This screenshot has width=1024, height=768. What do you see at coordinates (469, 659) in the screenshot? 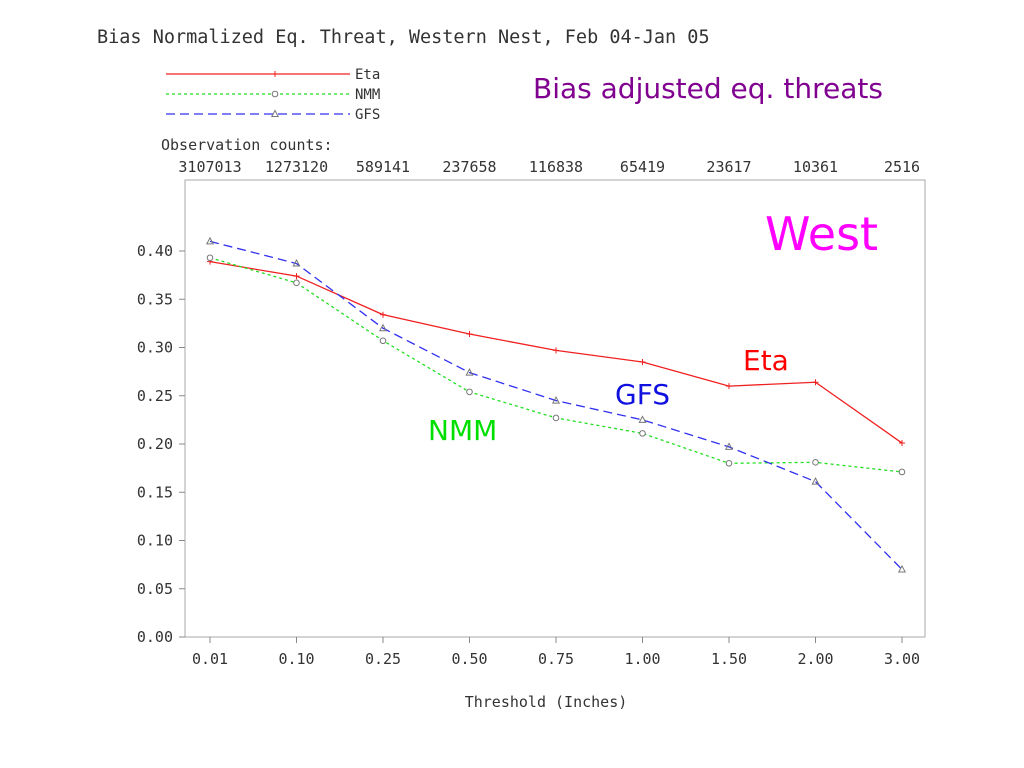
I see `x-tick-label: 0.50` at bounding box center [469, 659].